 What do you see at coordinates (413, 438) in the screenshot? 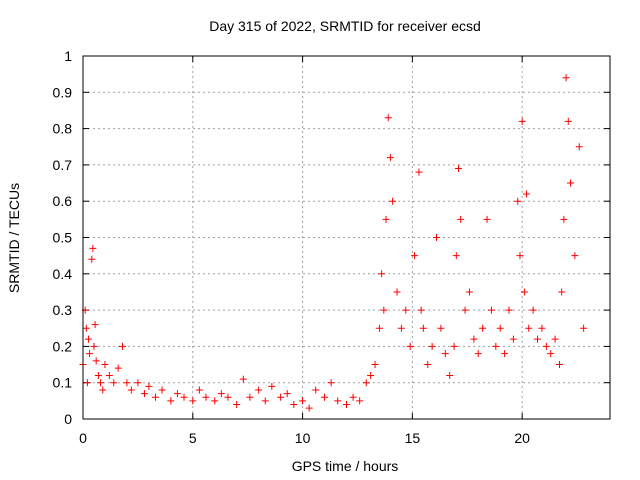
I see `x-tick-label: 15` at bounding box center [413, 438].